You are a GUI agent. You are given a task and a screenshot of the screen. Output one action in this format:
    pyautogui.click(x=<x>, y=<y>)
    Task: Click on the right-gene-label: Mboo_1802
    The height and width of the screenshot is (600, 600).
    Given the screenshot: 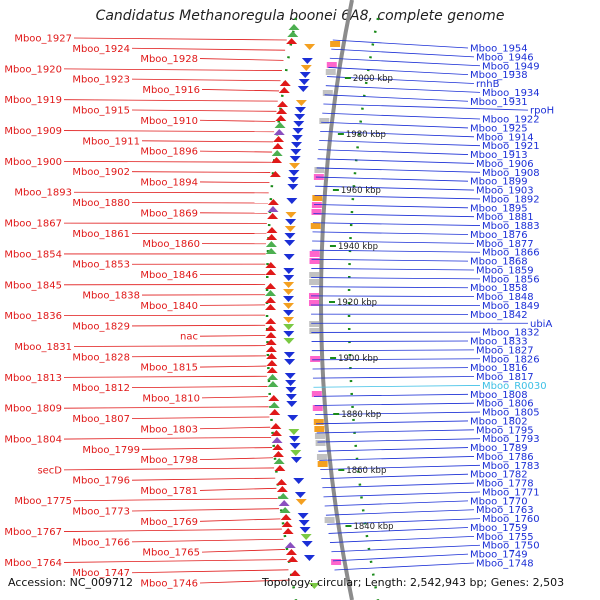 What is the action you would take?
    pyautogui.click(x=499, y=421)
    